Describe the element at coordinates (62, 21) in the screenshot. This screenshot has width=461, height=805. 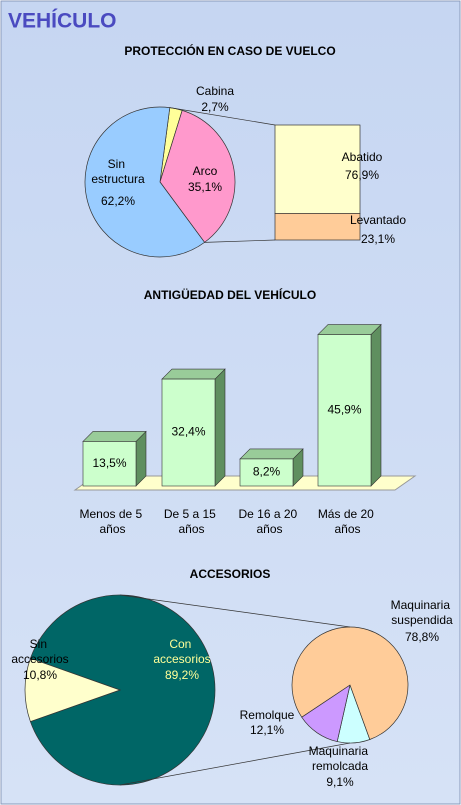
I see `page-title: VEHÍCULO` at that location.